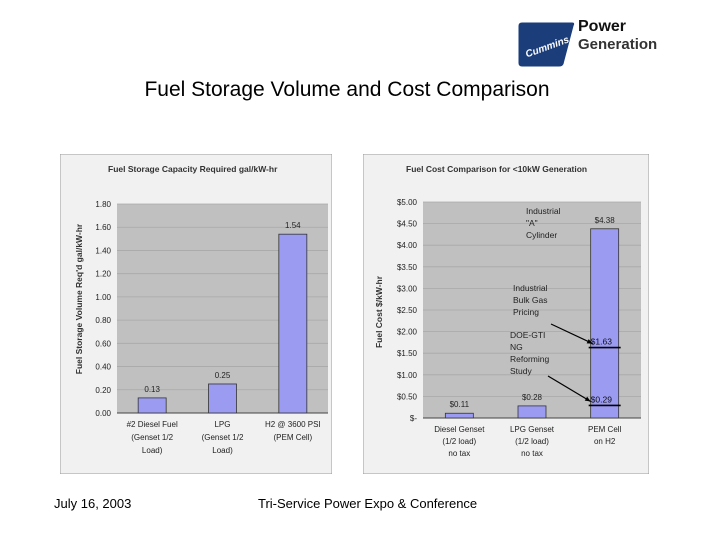  Describe the element at coordinates (223, 375) in the screenshot. I see `chart1-data-label: 0.25` at that location.